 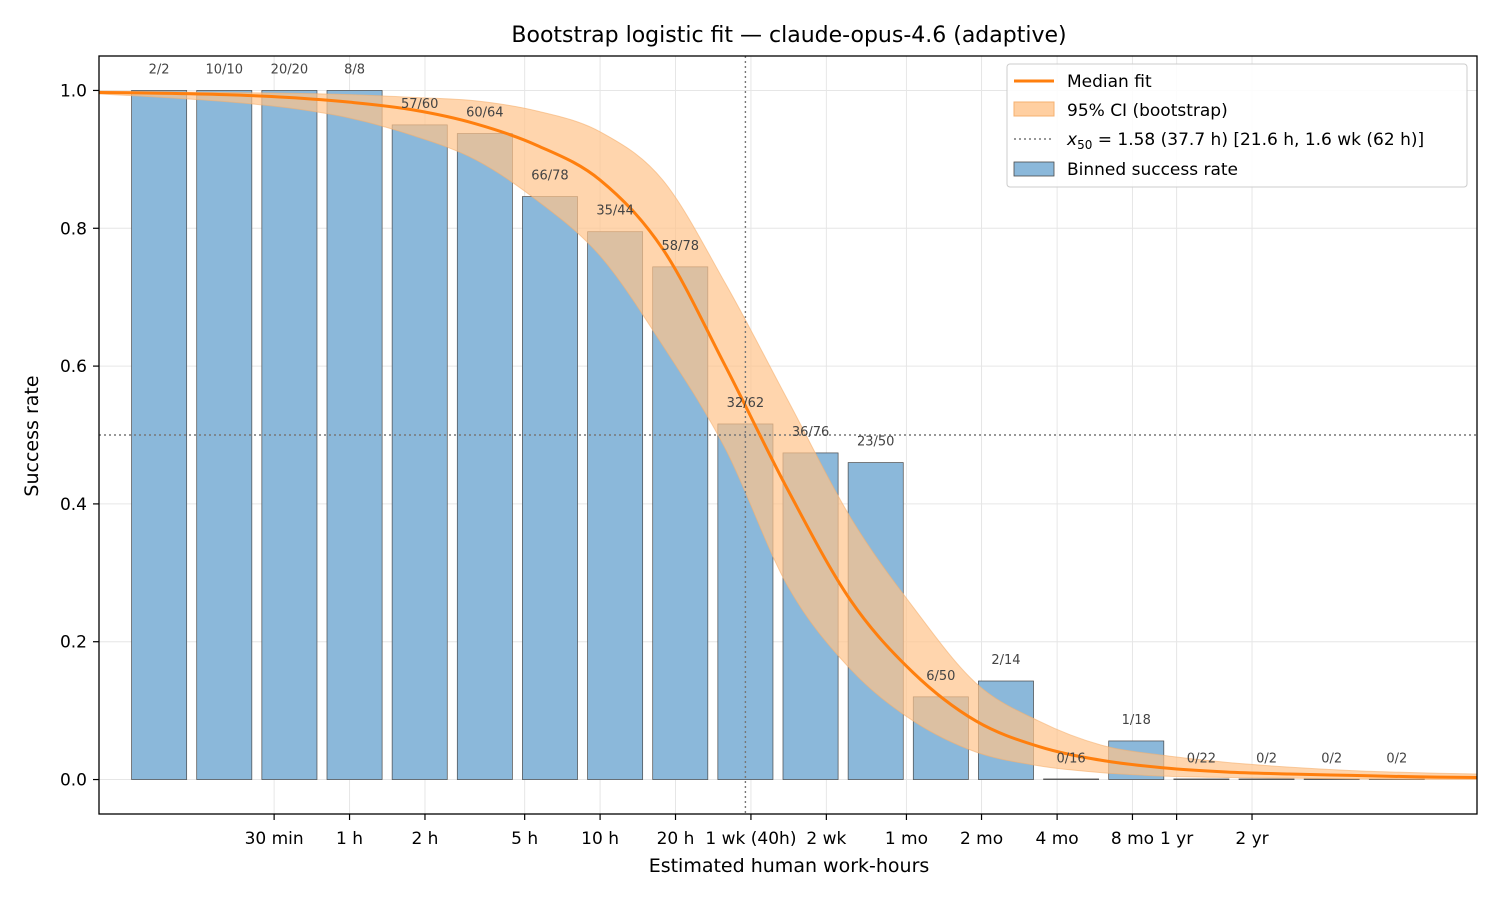 What do you see at coordinates (1057, 839) in the screenshot?
I see `x-tick-label: 4 mo` at bounding box center [1057, 839].